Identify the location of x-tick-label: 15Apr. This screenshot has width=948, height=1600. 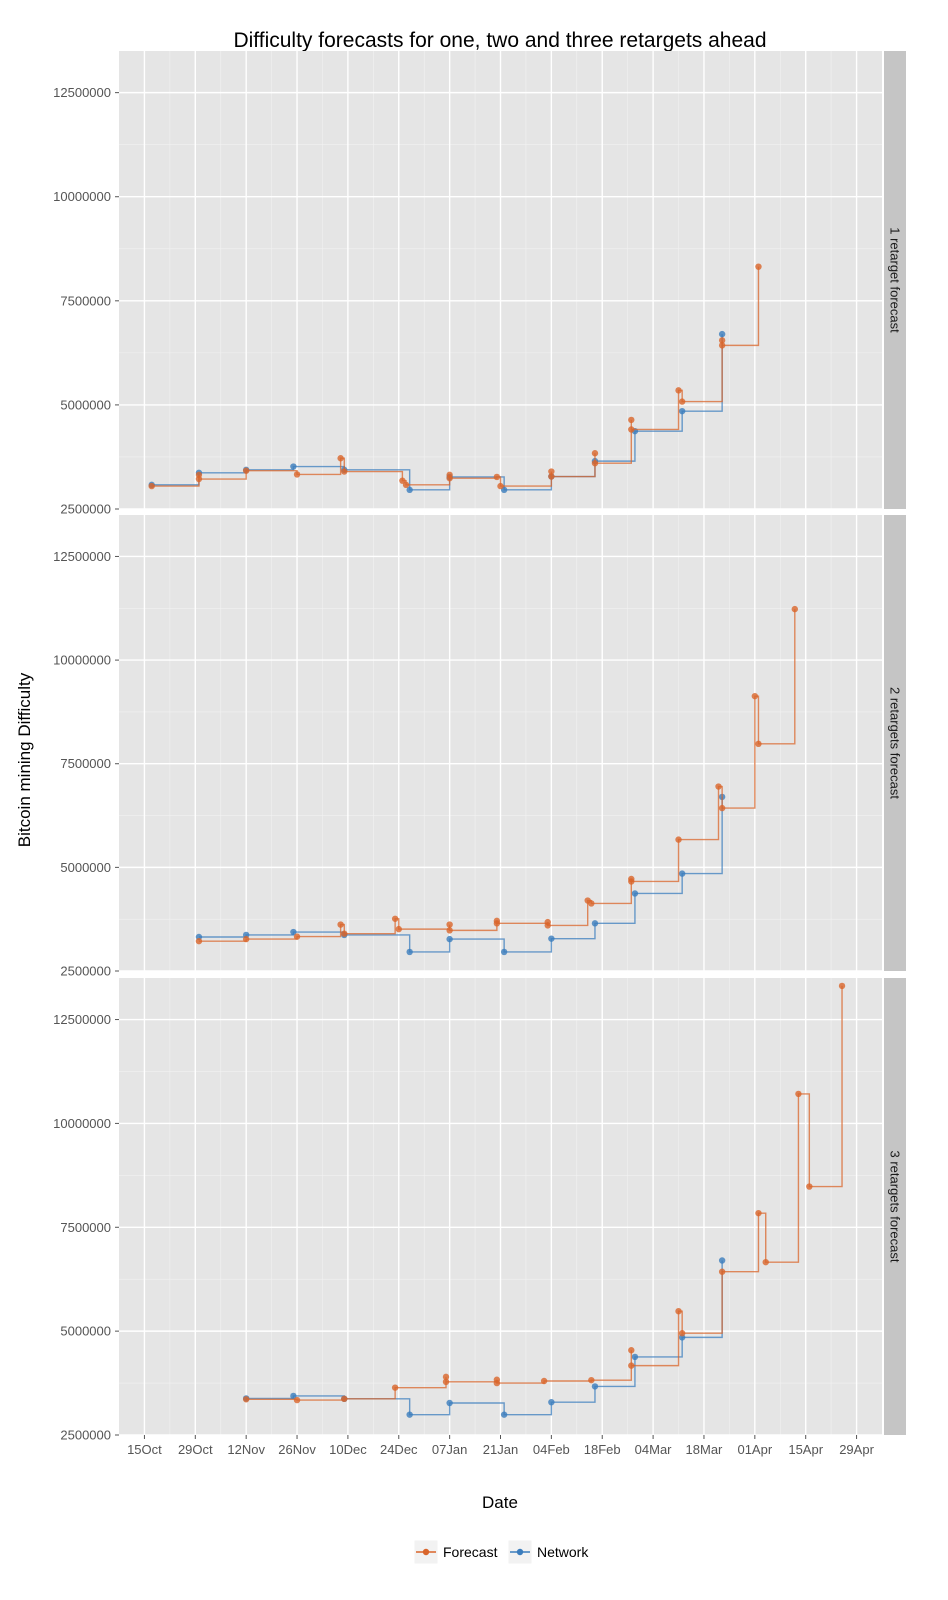
(805, 1449).